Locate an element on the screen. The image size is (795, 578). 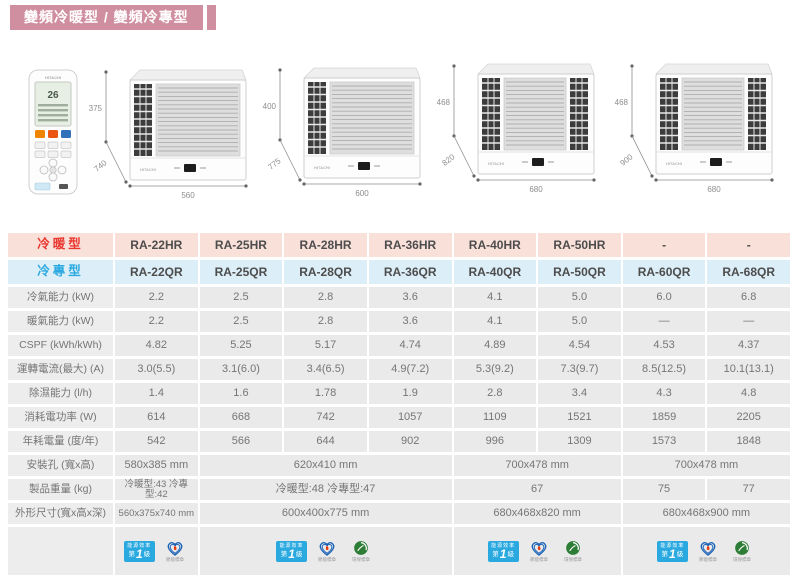
row-label: CSPF (kWh/kWh) is located at coordinates (60, 345).